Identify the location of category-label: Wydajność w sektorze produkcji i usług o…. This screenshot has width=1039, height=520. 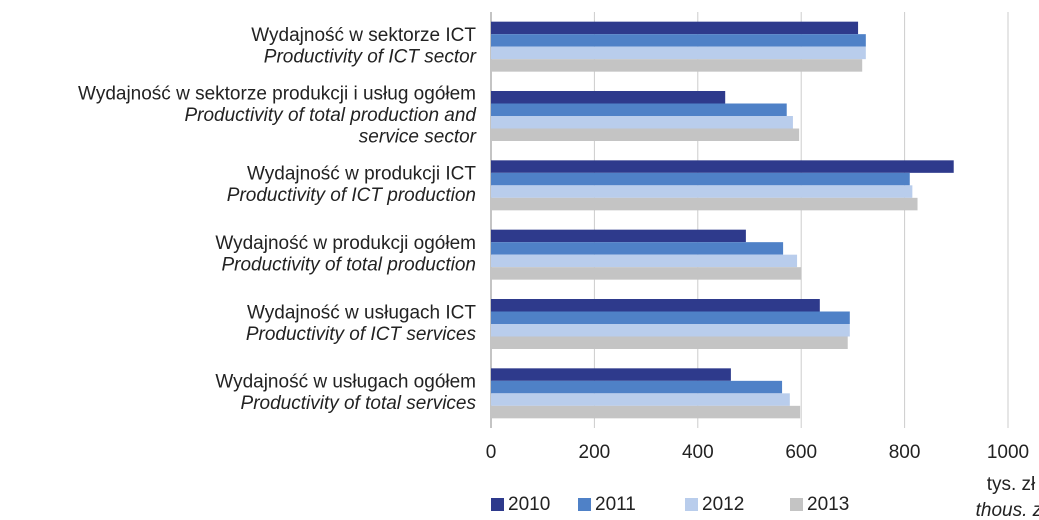
(277, 94).